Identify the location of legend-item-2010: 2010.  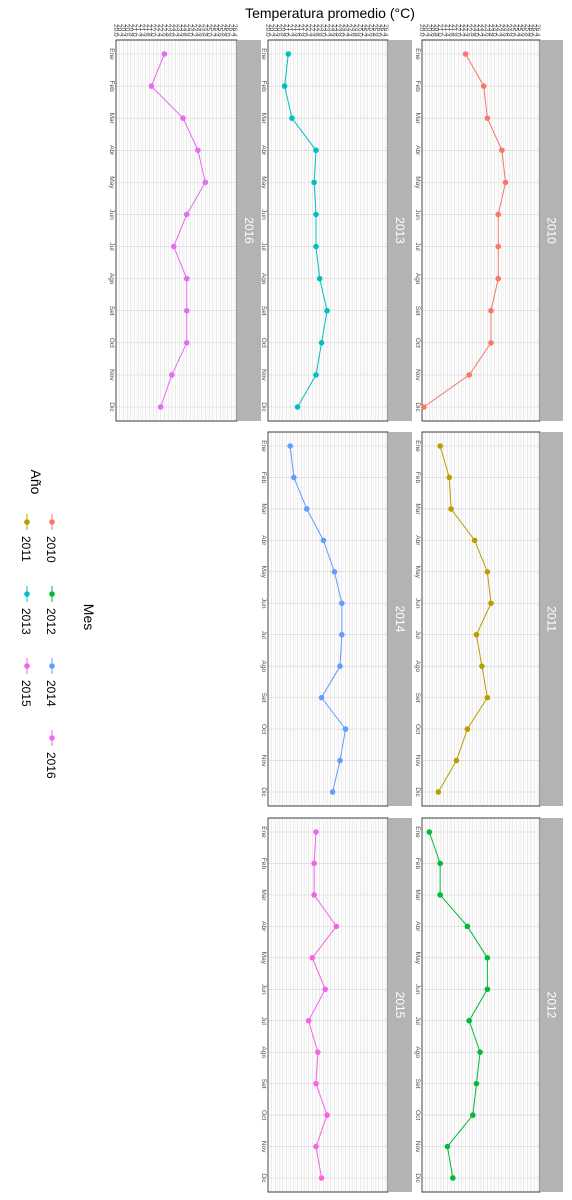
(51, 538).